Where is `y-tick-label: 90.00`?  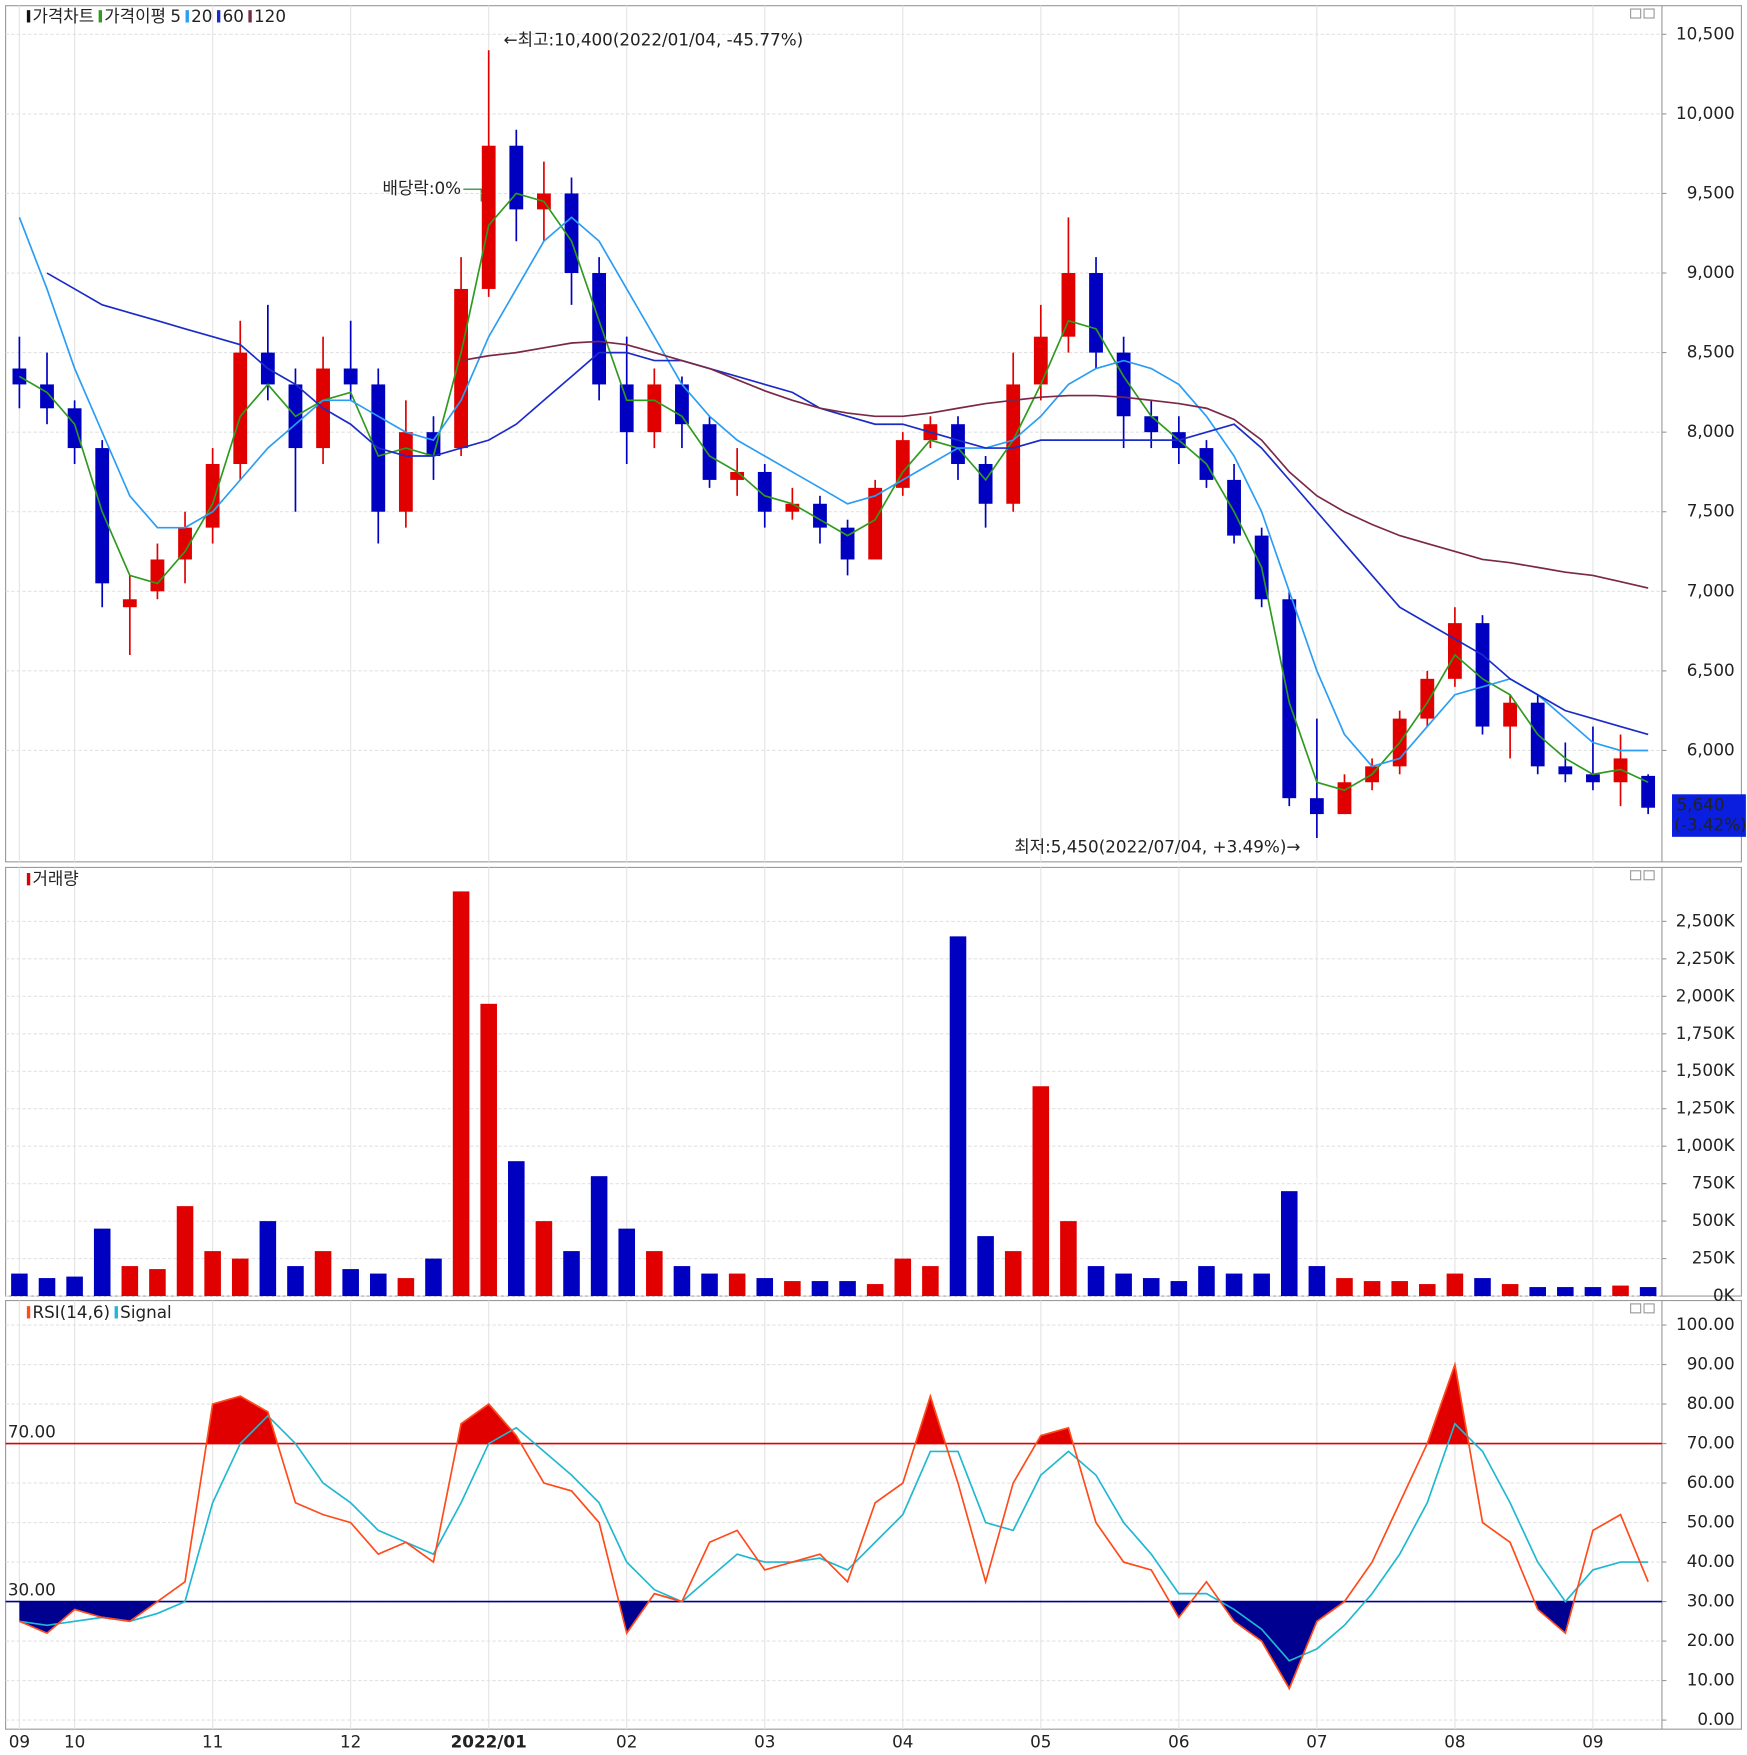
y-tick-label: 90.00 is located at coordinates (1711, 1364).